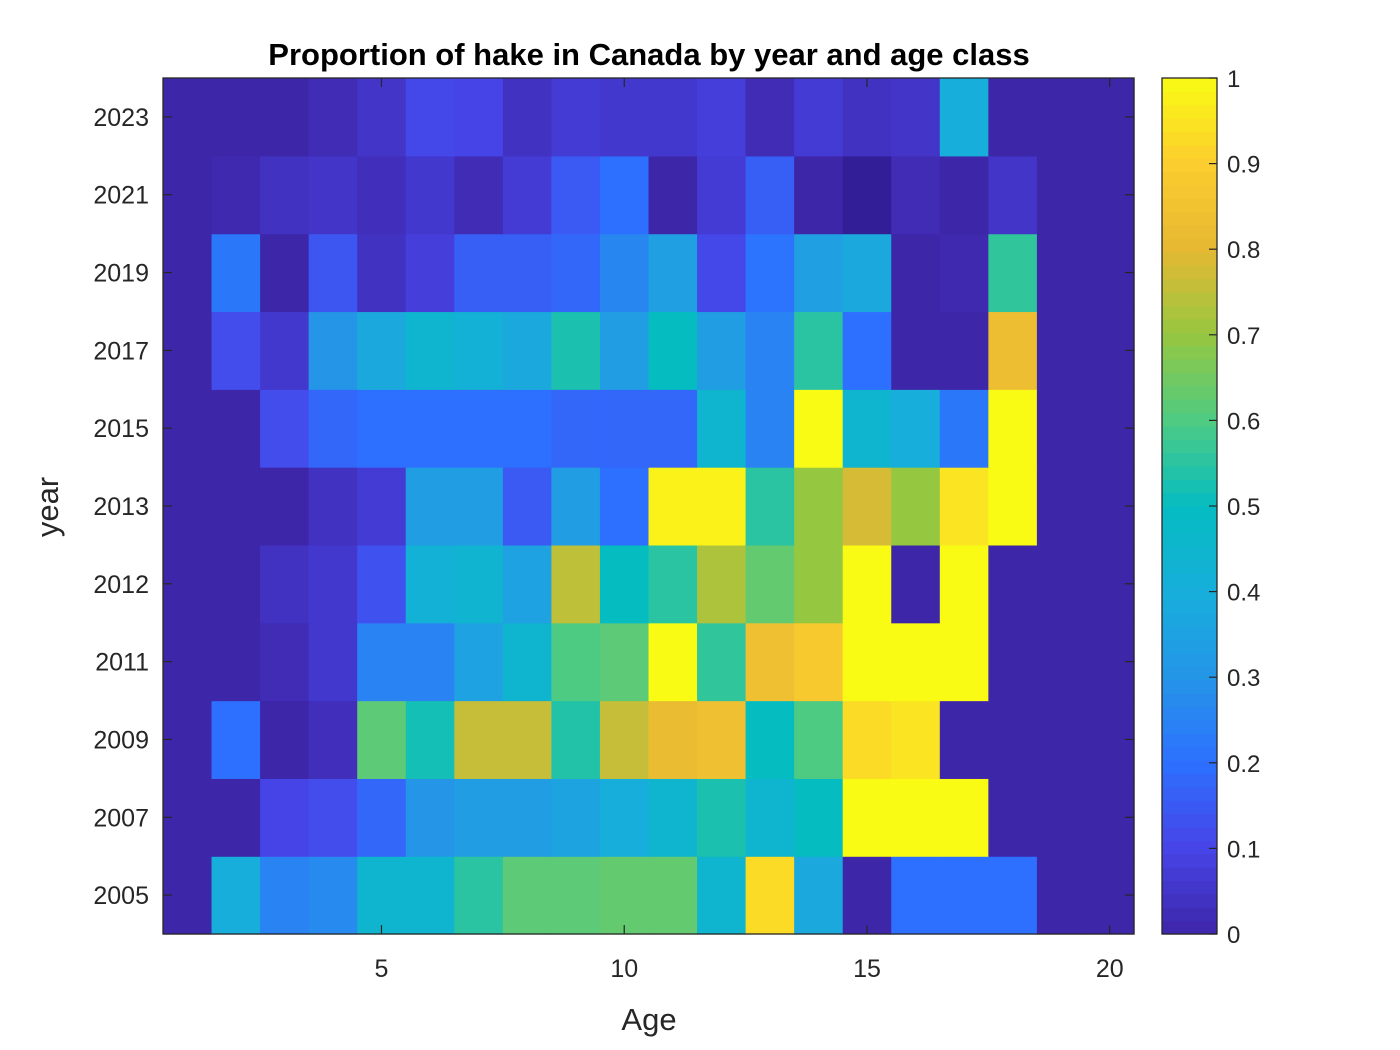 The width and height of the screenshot is (1400, 1050). What do you see at coordinates (121, 351) in the screenshot?
I see `y-tick-label: 2017` at bounding box center [121, 351].